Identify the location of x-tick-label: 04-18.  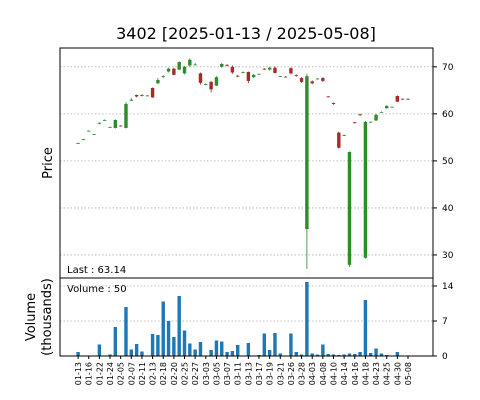
(365, 373).